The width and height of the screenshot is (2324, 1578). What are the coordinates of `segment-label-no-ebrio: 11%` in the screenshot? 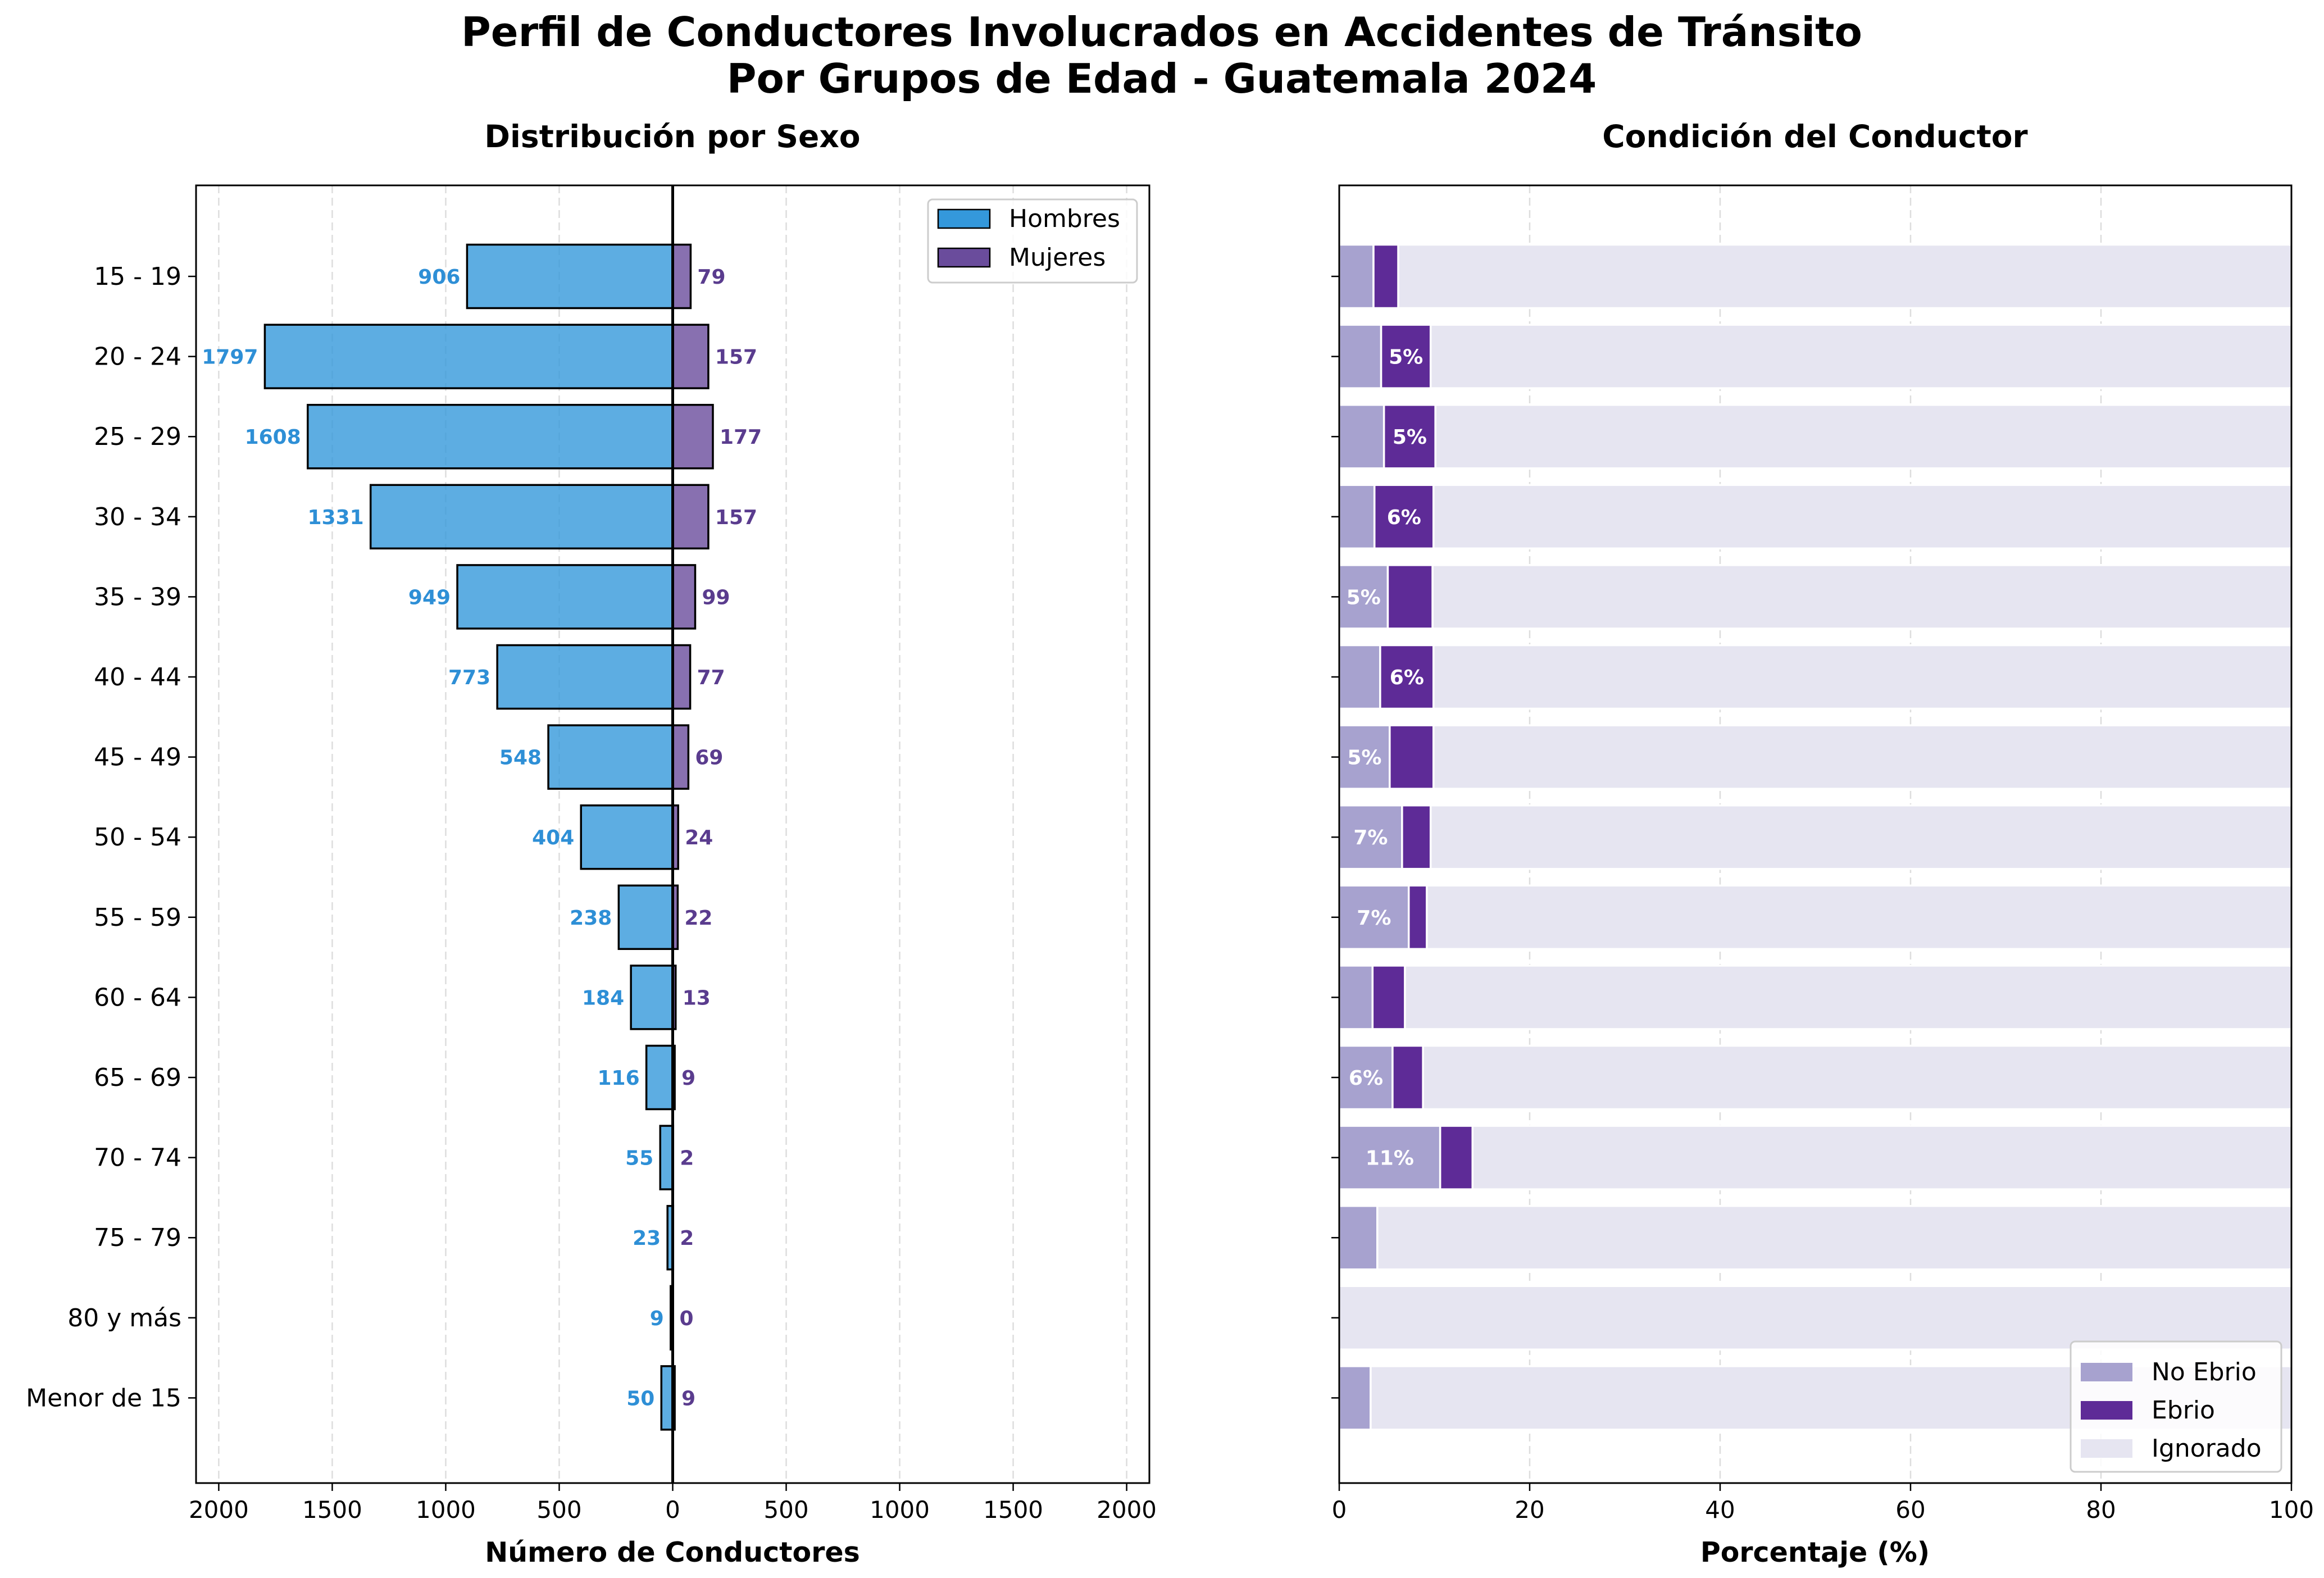 It's located at (1390, 1158).